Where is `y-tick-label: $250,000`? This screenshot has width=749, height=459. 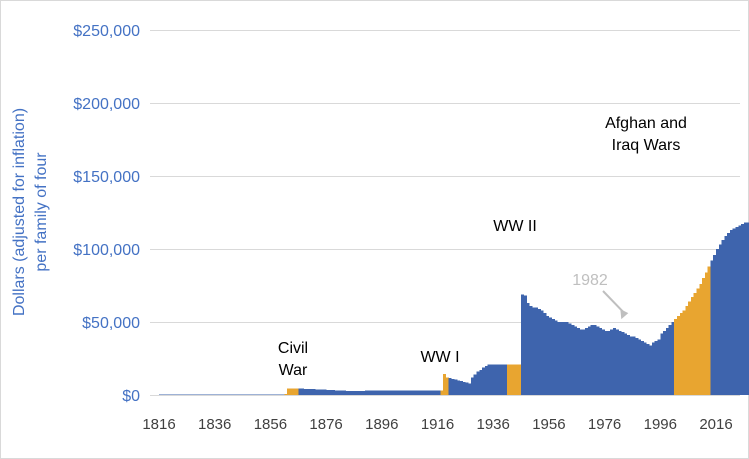 y-tick-label: $250,000 is located at coordinates (106, 31).